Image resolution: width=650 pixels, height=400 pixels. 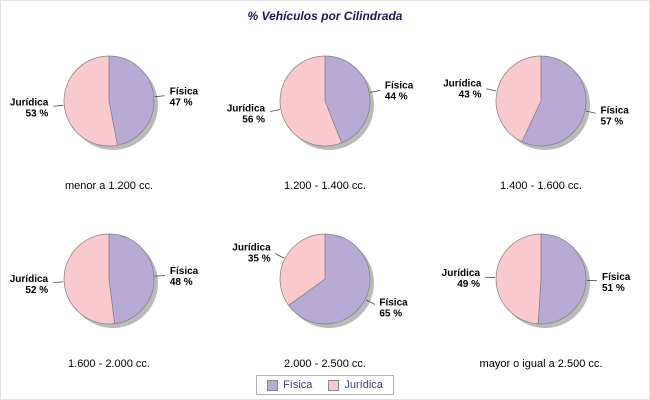 I want to click on pie-caption: mayor o igual a 2.500 cc., so click(x=541, y=364).